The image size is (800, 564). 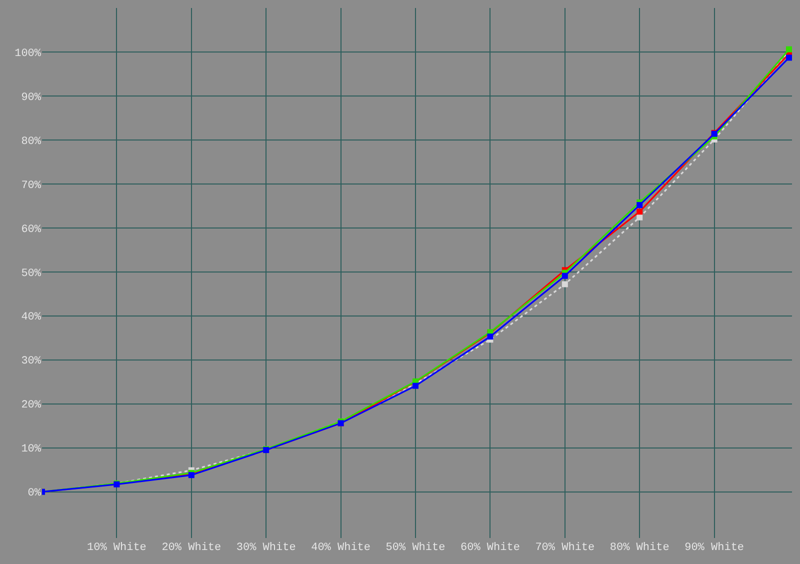 I want to click on x-tick-label: 90% White, so click(x=714, y=548).